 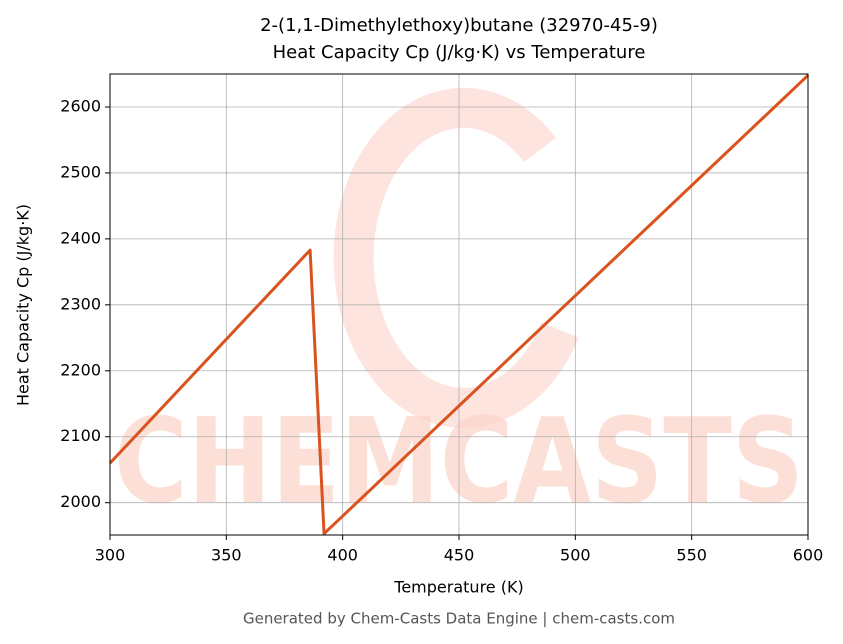 What do you see at coordinates (80, 369) in the screenshot?
I see `y-tick-label: 2200` at bounding box center [80, 369].